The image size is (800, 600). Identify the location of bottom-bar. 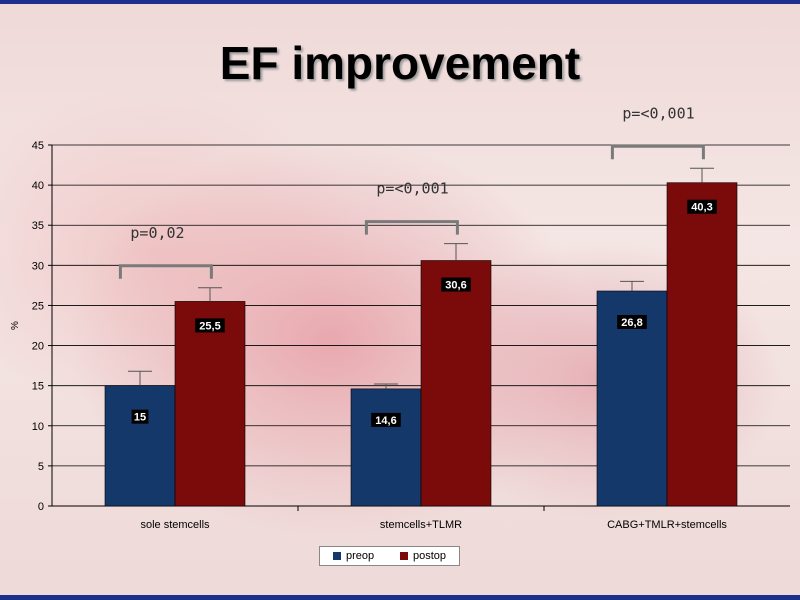
(400, 597).